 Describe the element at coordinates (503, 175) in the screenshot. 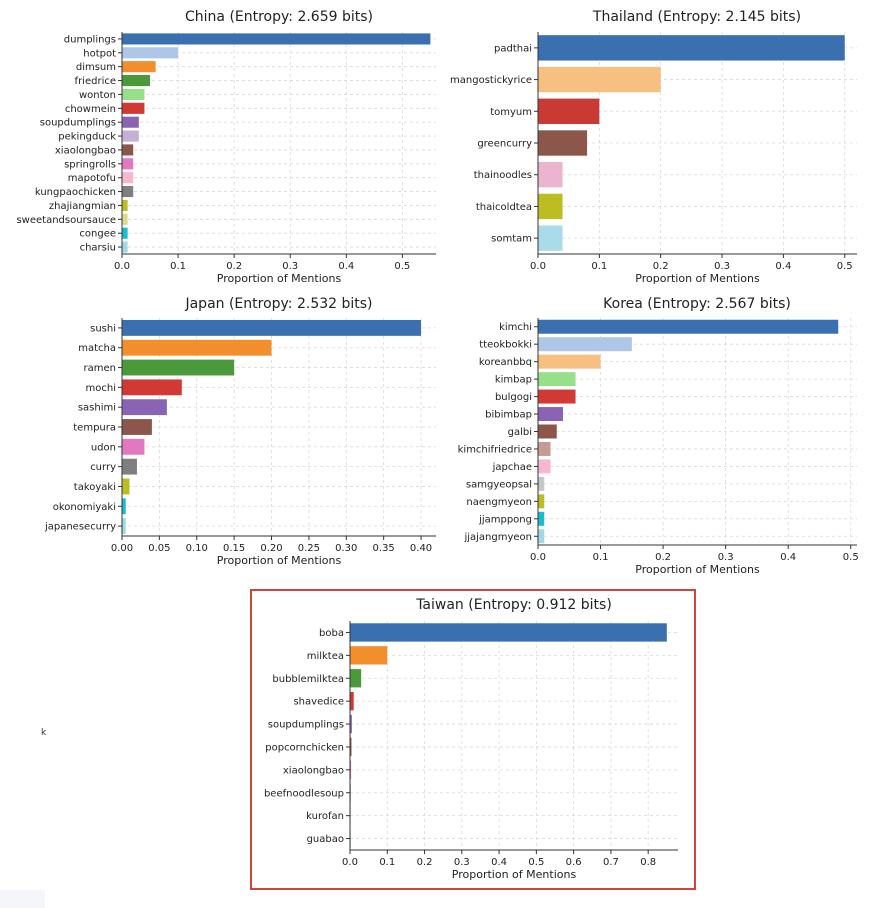

I see `category-label-thainoodles: thainoodles` at that location.